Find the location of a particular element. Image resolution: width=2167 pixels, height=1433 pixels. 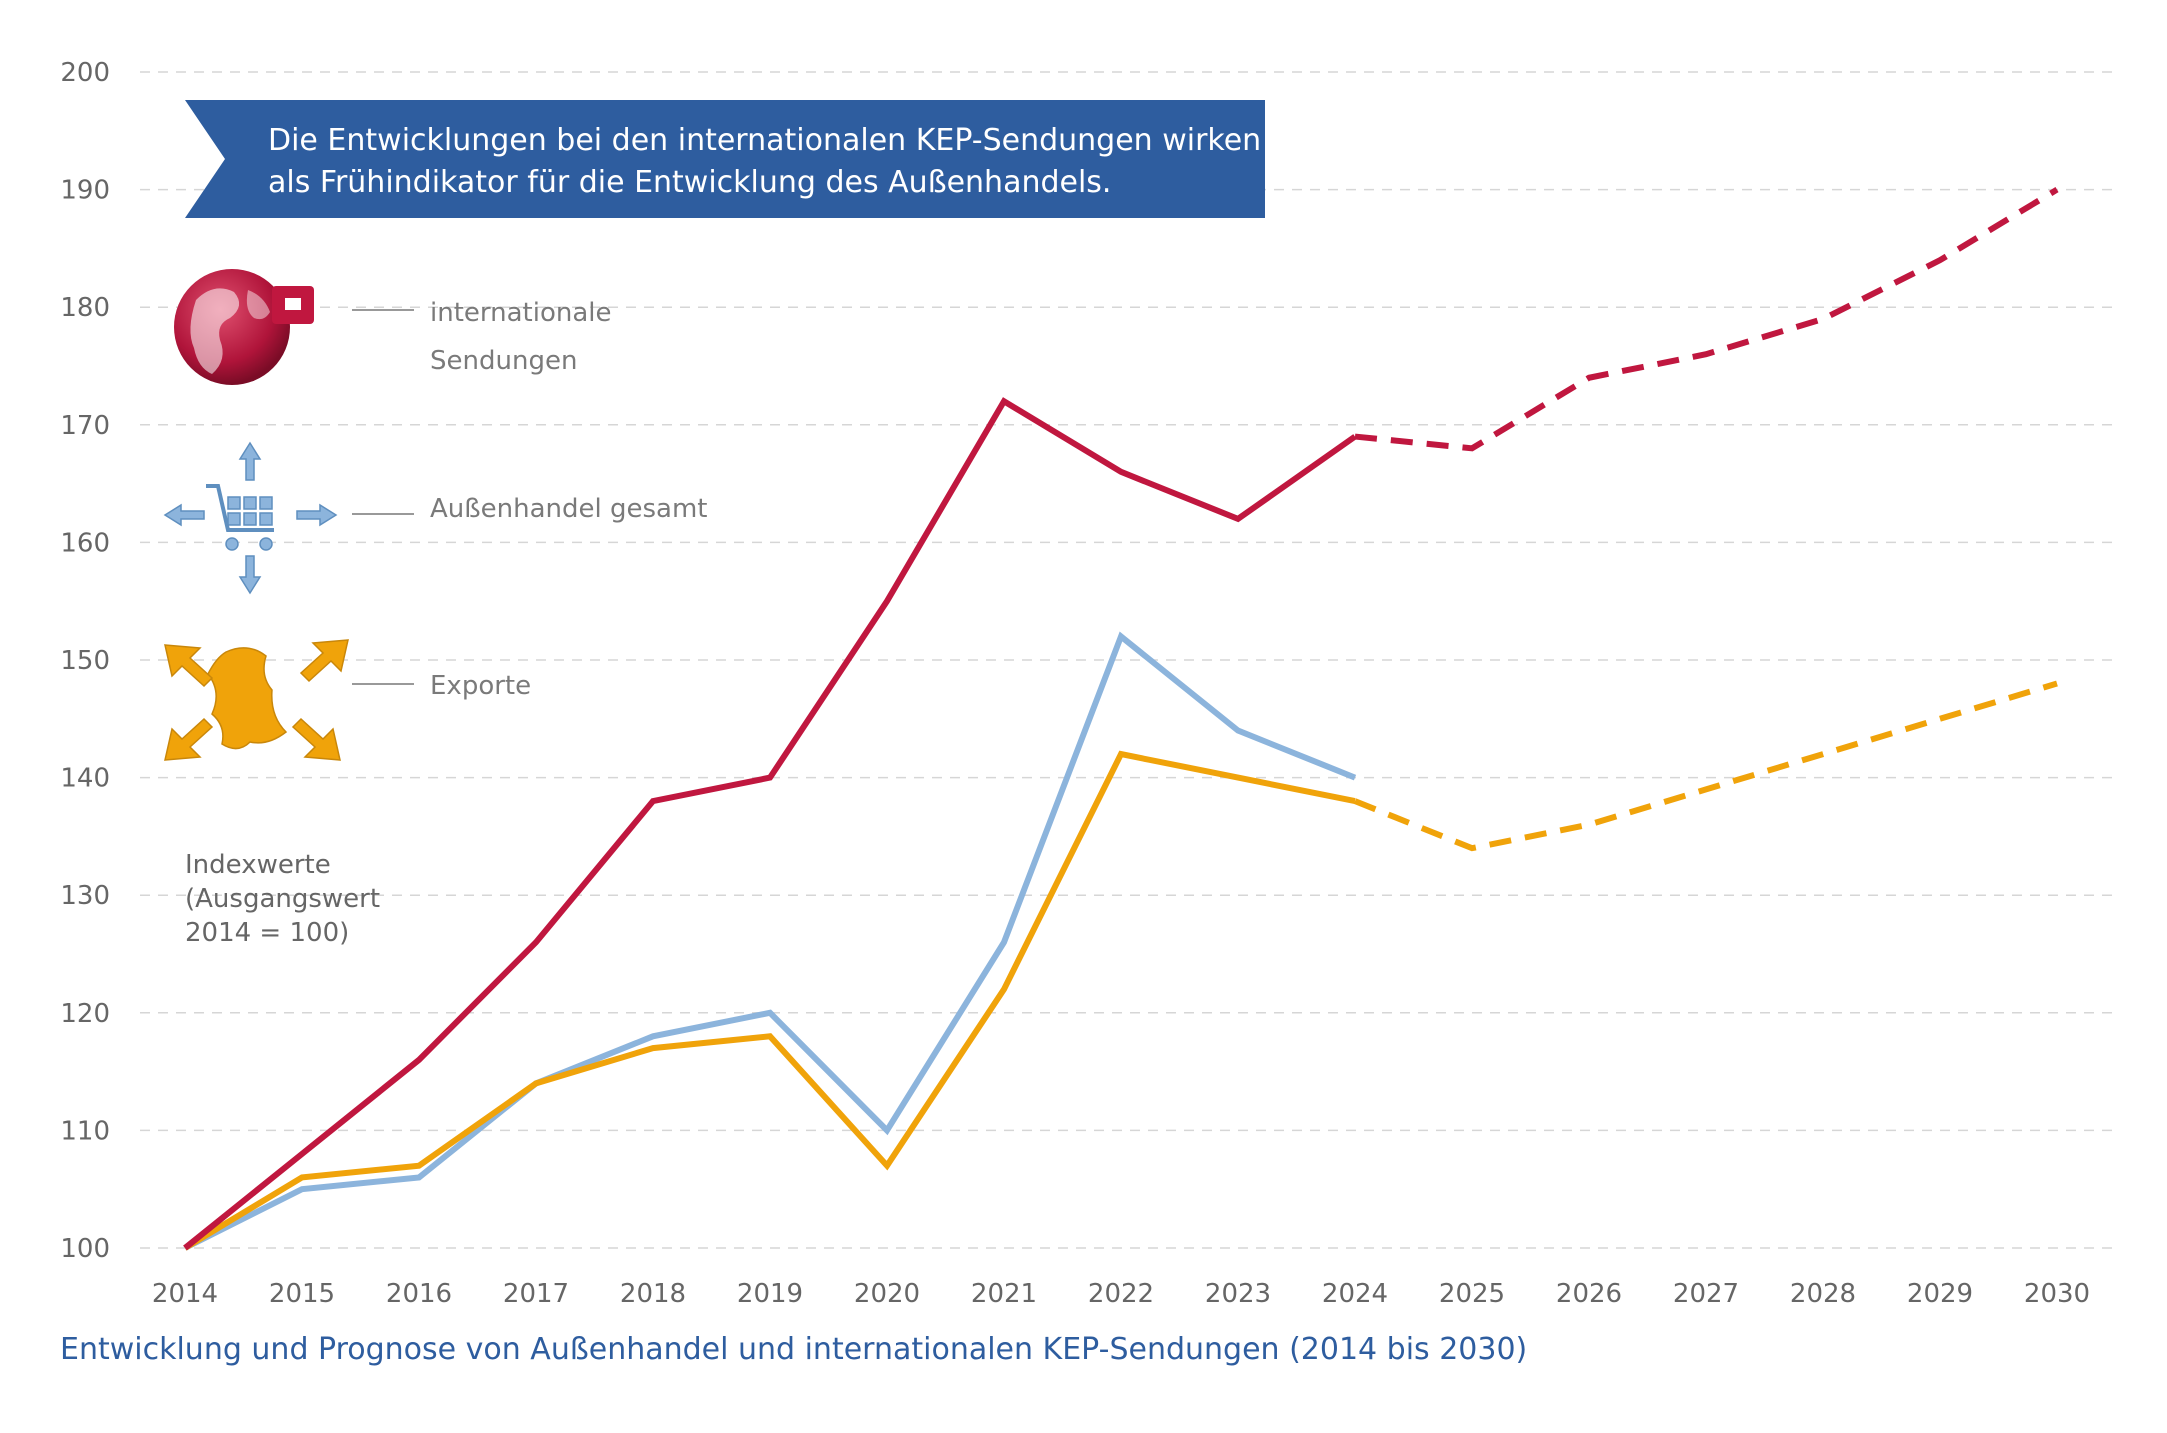

x-tick-label: 2014 is located at coordinates (185, 1294).